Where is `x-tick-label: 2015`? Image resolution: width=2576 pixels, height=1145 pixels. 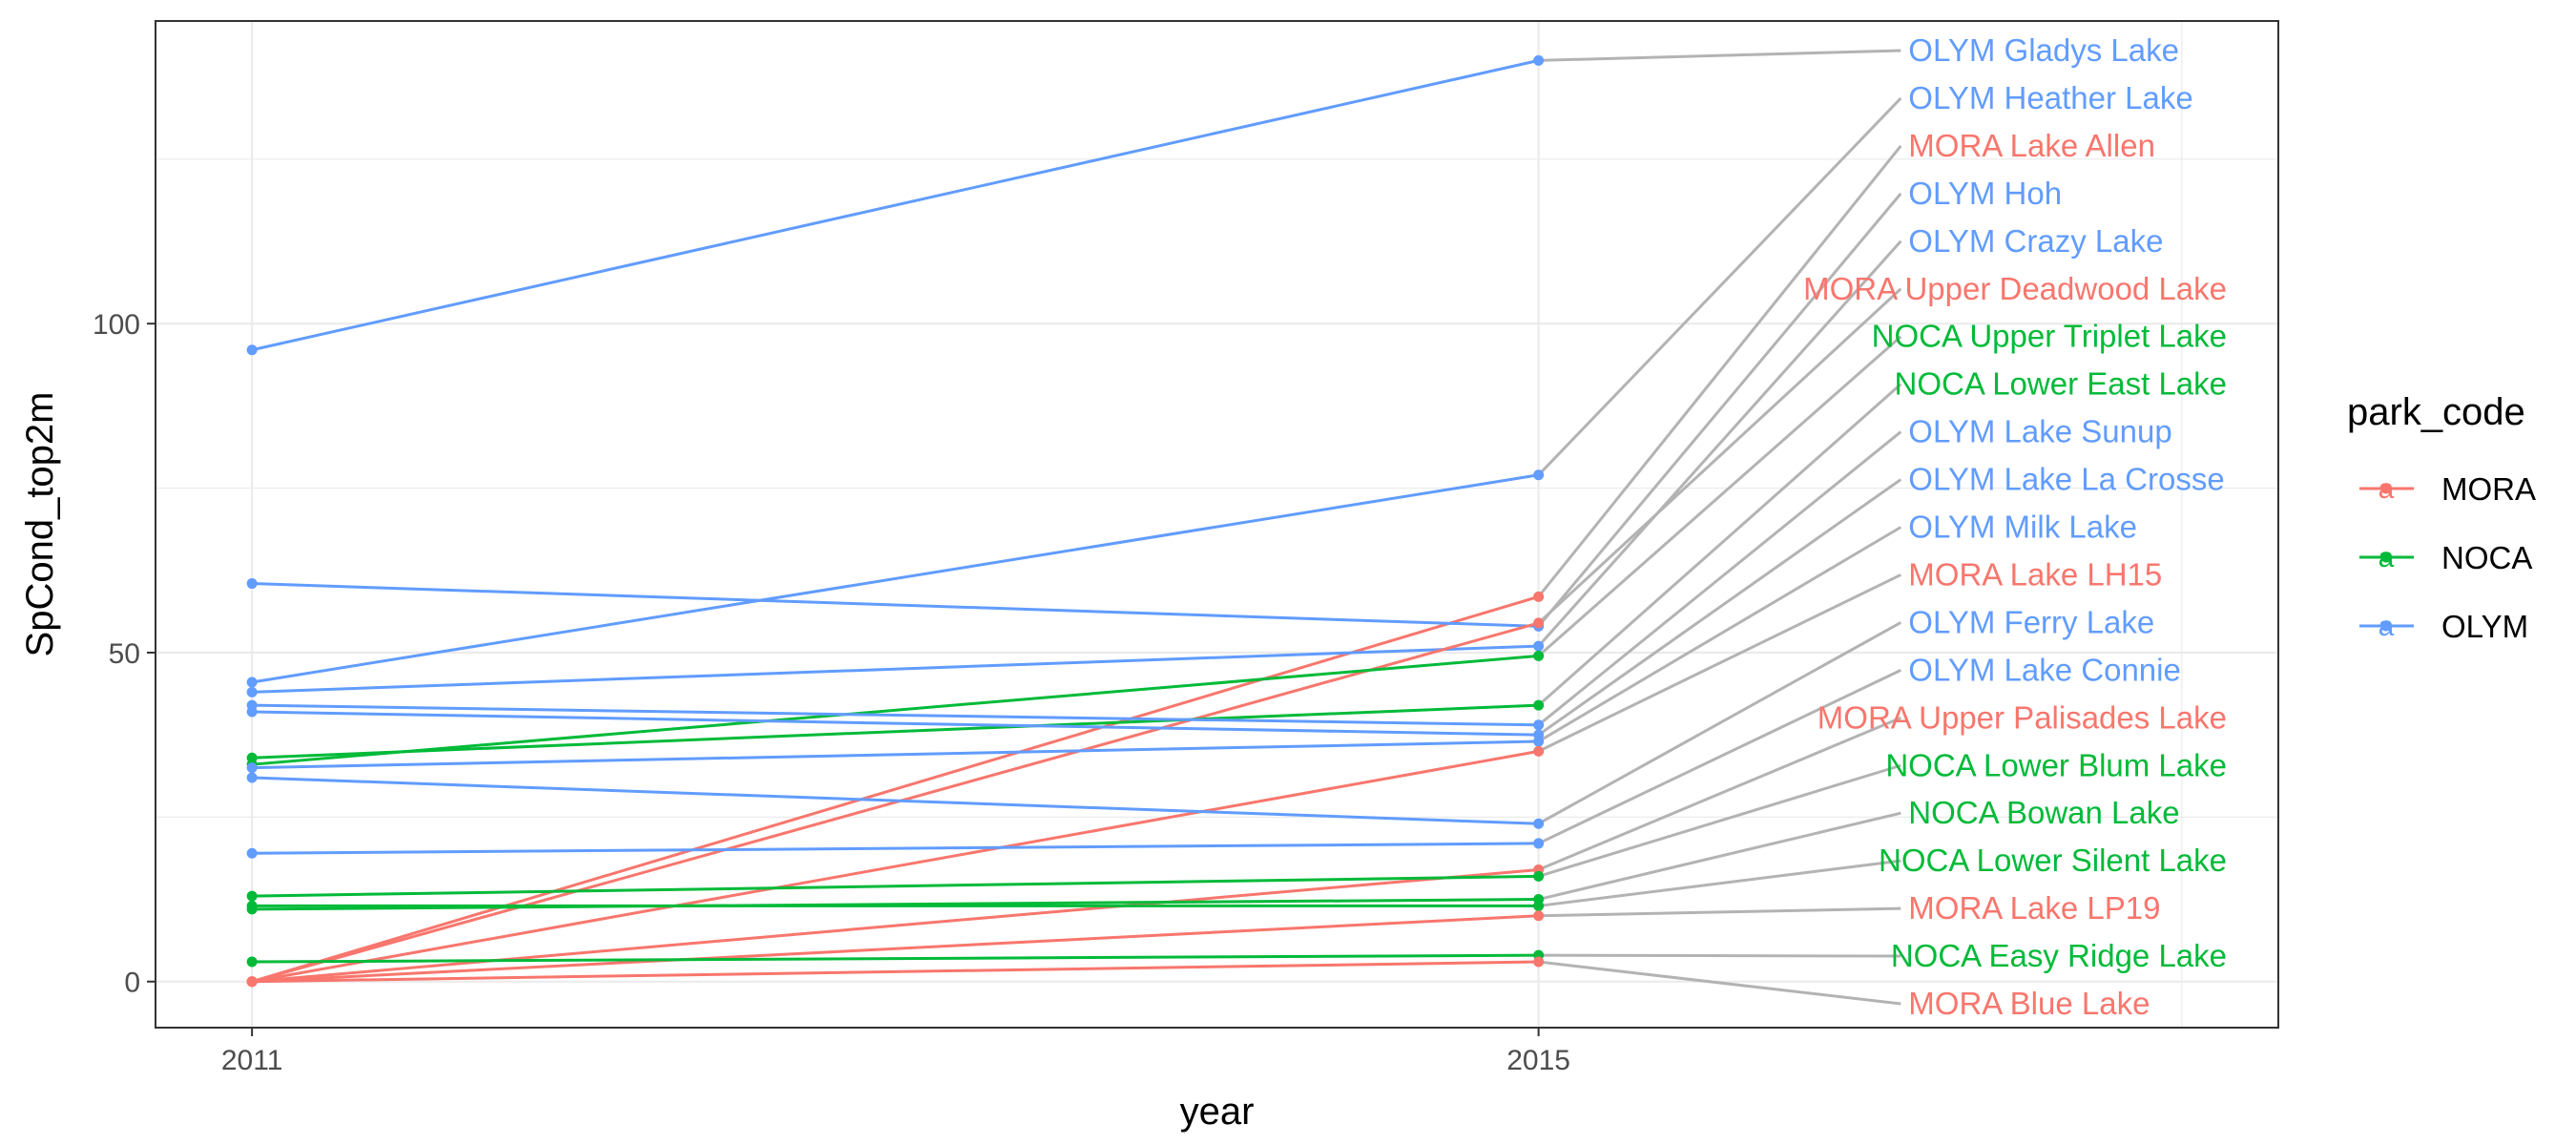
x-tick-label: 2015 is located at coordinates (1538, 1060).